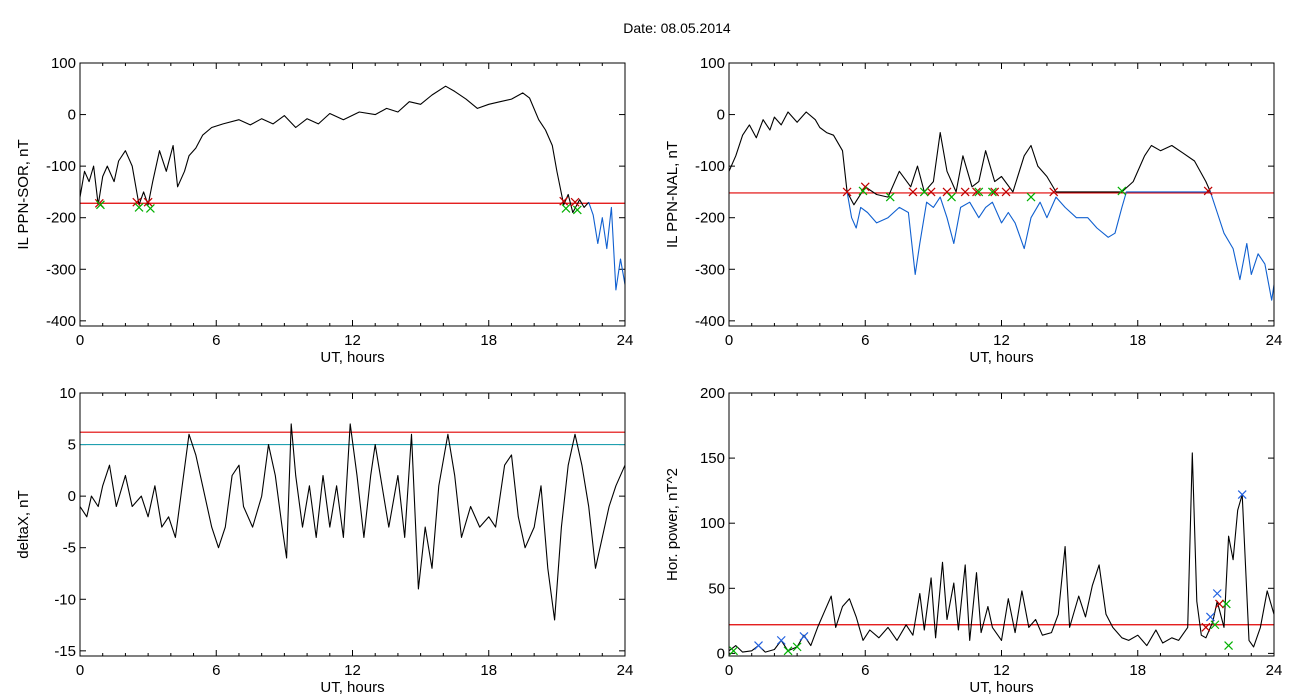 This screenshot has height=700, width=1300. Describe the element at coordinates (23, 524) in the screenshot. I see `y-axis-label: deltaX, nT` at that location.